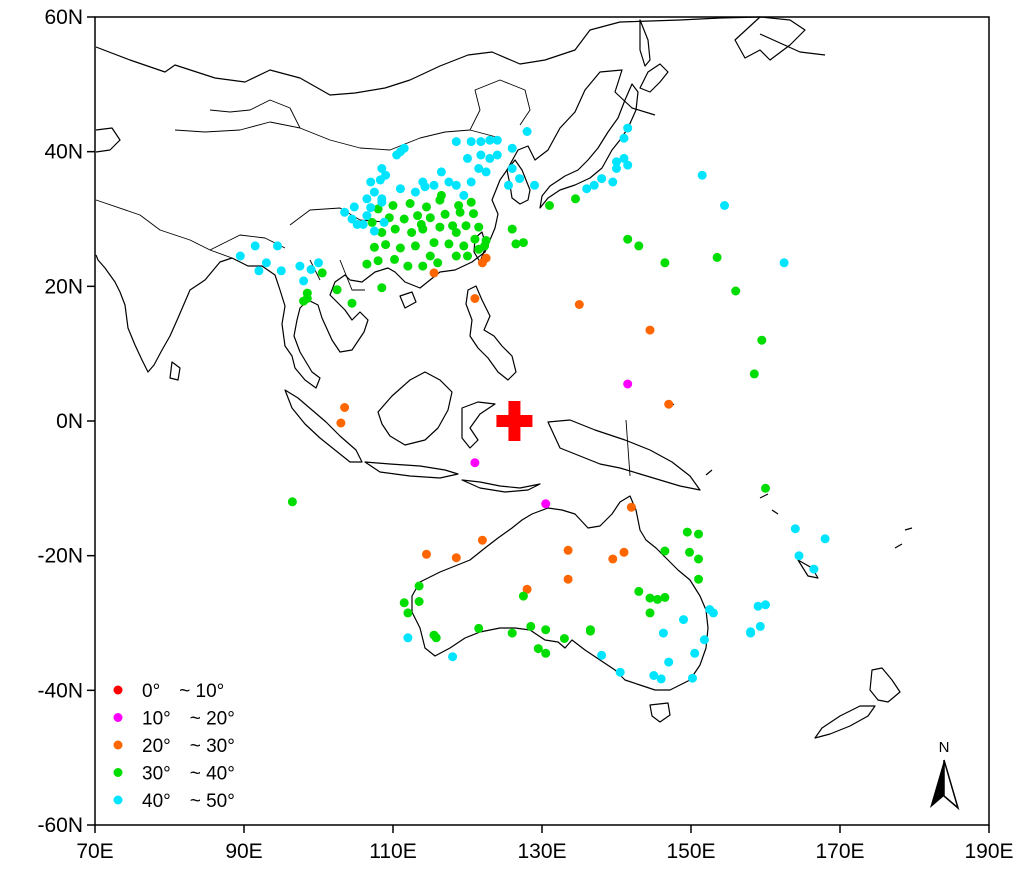  Describe the element at coordinates (183, 691) in the screenshot. I see `legend-label: 0° ~ 10°` at that location.